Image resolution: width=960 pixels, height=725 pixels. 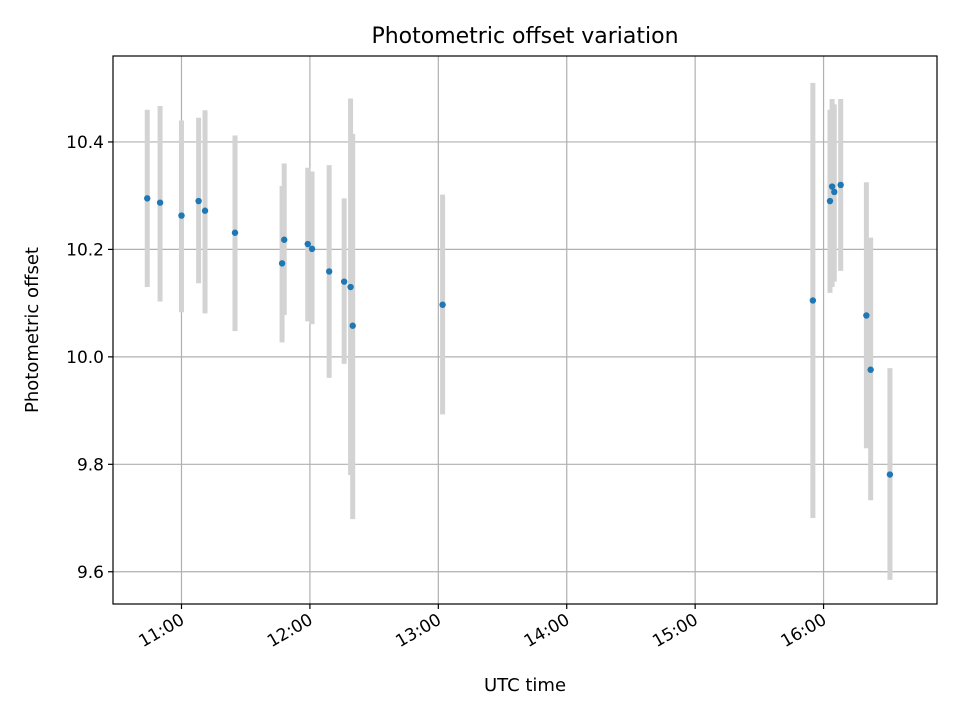 I want to click on y-axis-label: Photometric offset, so click(x=32, y=330).